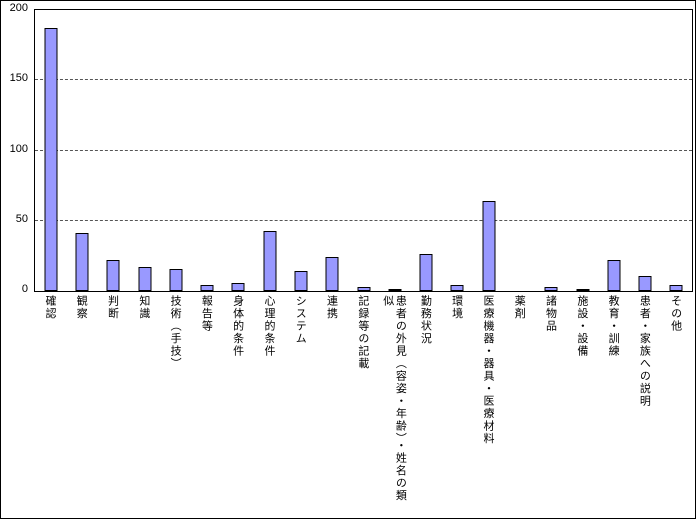  I want to click on x-category-label-13: 環境, so click(456, 307).